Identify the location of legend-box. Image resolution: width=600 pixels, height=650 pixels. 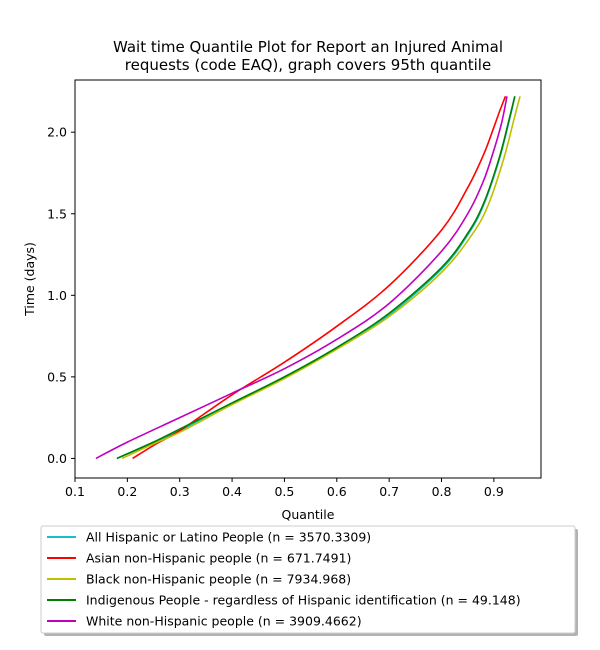
(308, 579).